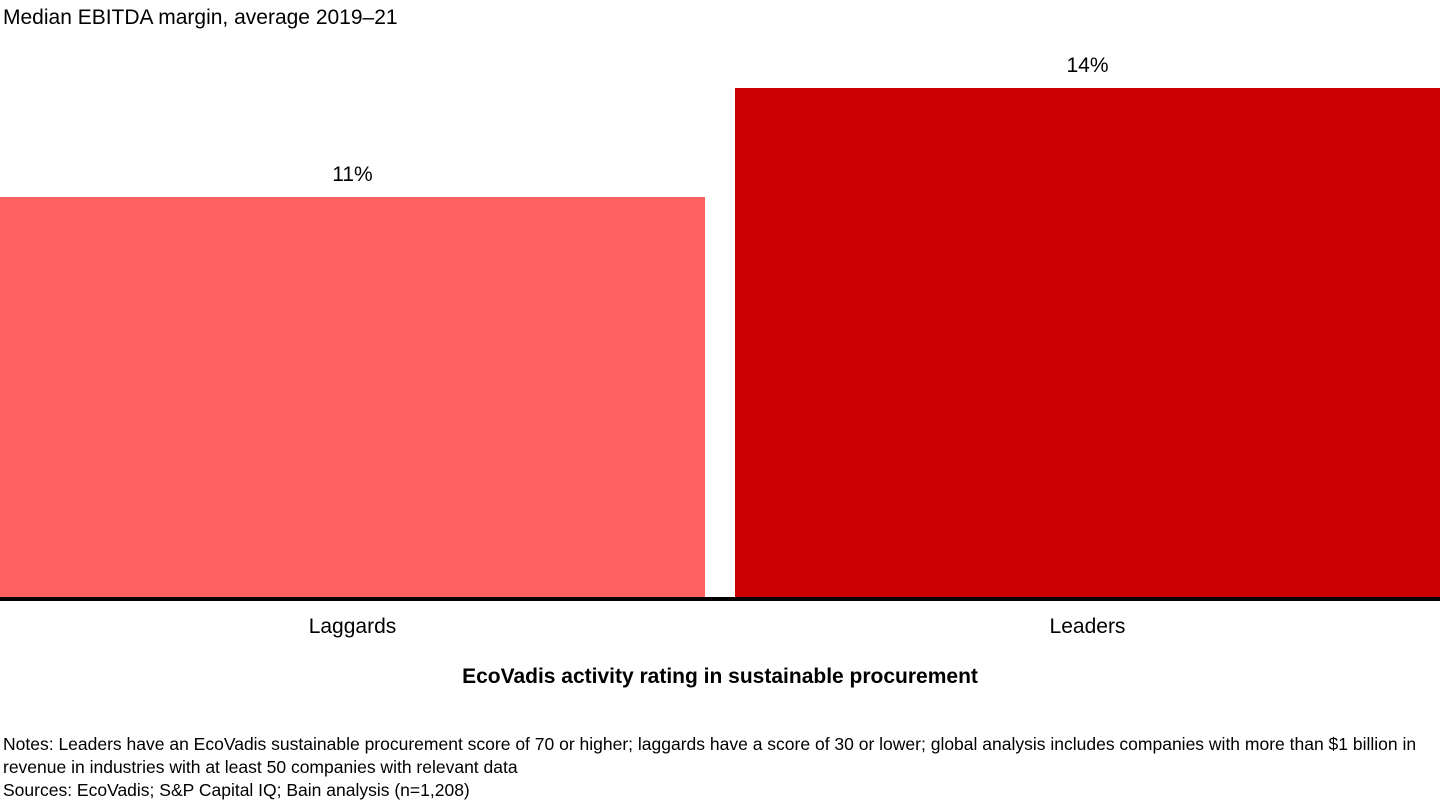 This screenshot has width=1440, height=810. Describe the element at coordinates (352, 174) in the screenshot. I see `bar-value-label-laggards: 11%` at that location.